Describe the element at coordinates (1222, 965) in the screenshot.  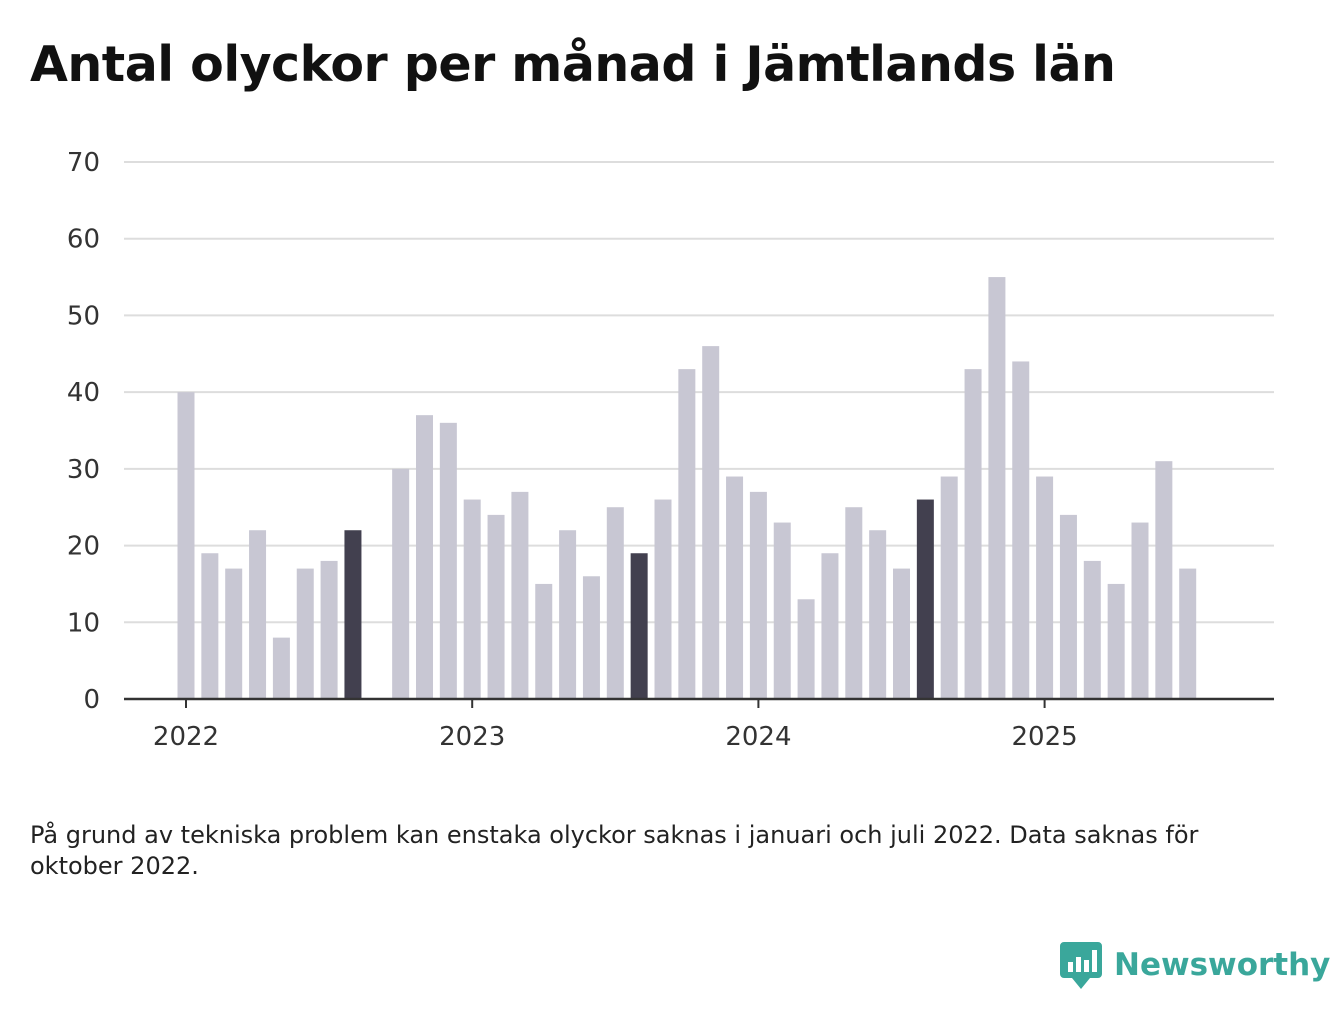
I see `brand-name: Newsworthy` at that location.